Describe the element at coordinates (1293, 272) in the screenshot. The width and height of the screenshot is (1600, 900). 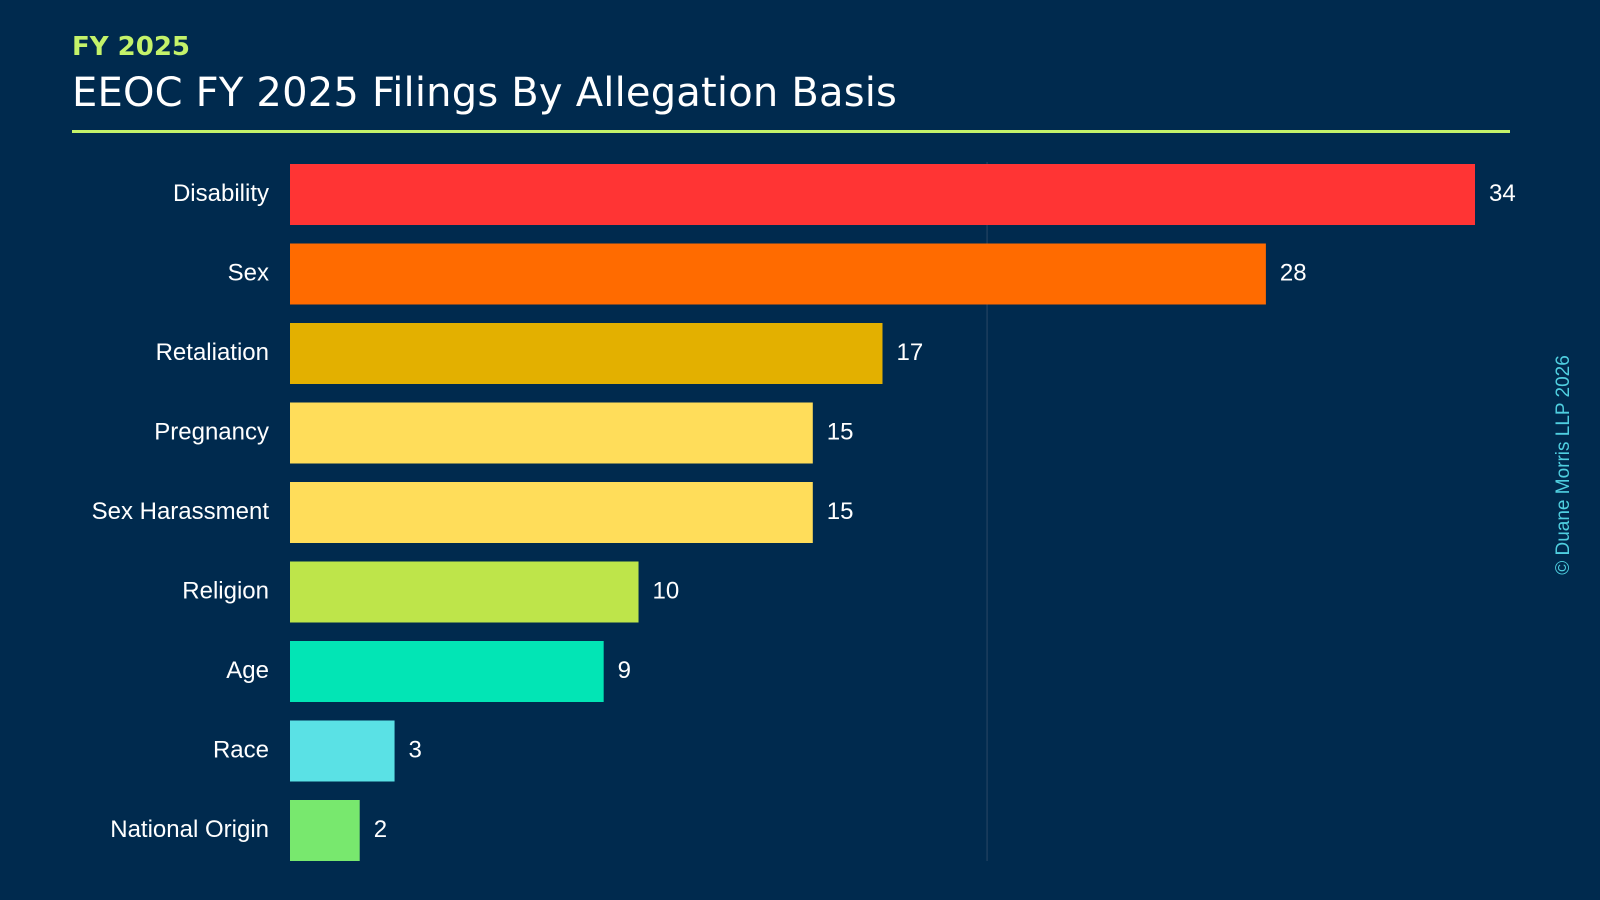
I see `value-label: 28` at that location.